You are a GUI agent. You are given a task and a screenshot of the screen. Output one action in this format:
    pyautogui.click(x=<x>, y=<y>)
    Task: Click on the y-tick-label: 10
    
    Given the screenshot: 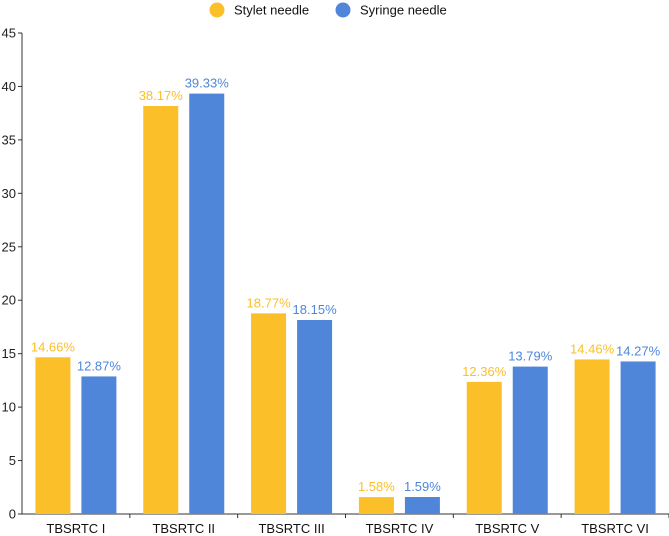 What is the action you would take?
    pyautogui.click(x=9, y=407)
    